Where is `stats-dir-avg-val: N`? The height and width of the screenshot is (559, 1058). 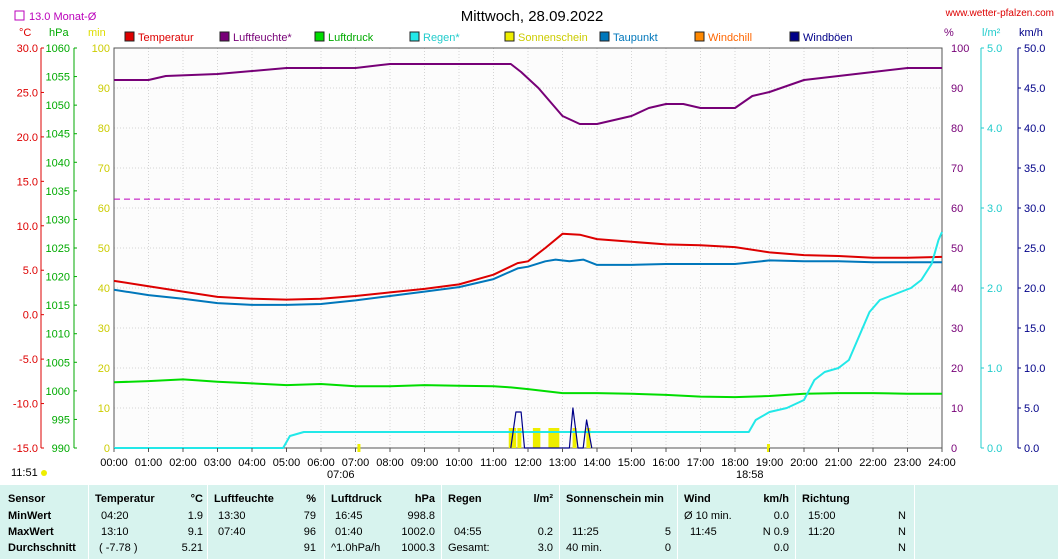
stats-dir-avg-val: N is located at coordinates (902, 548).